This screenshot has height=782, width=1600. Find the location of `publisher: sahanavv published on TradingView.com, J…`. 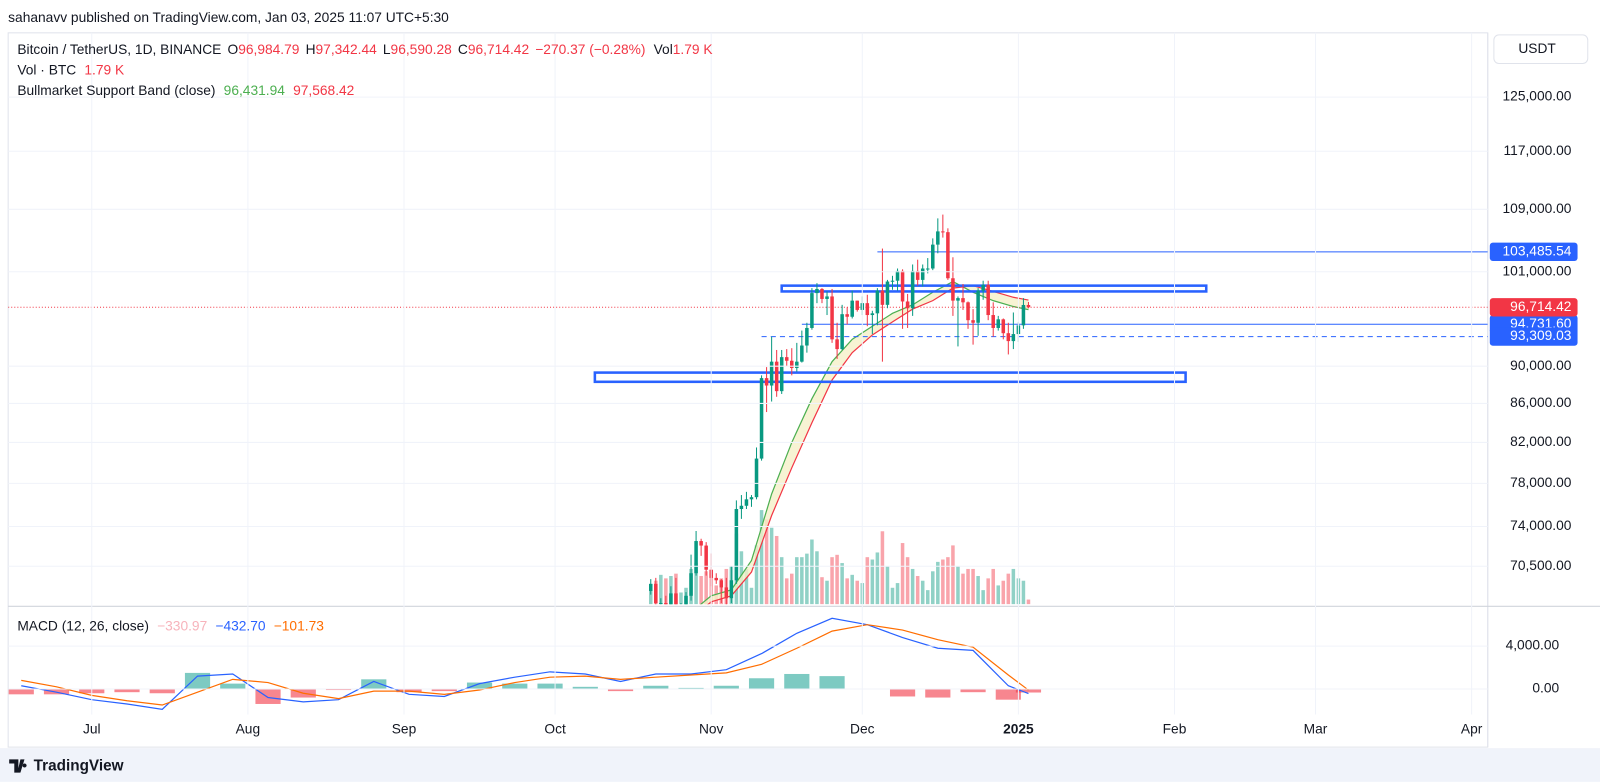

publisher: sahanavv published on TradingView.com, J… is located at coordinates (228, 17).